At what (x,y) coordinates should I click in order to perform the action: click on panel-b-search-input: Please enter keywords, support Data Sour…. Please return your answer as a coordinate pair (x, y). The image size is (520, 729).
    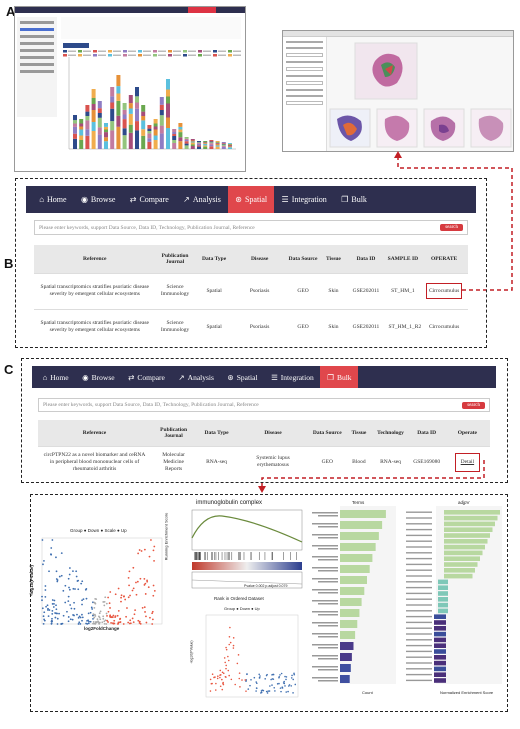
    Looking at the image, I should click on (147, 227).